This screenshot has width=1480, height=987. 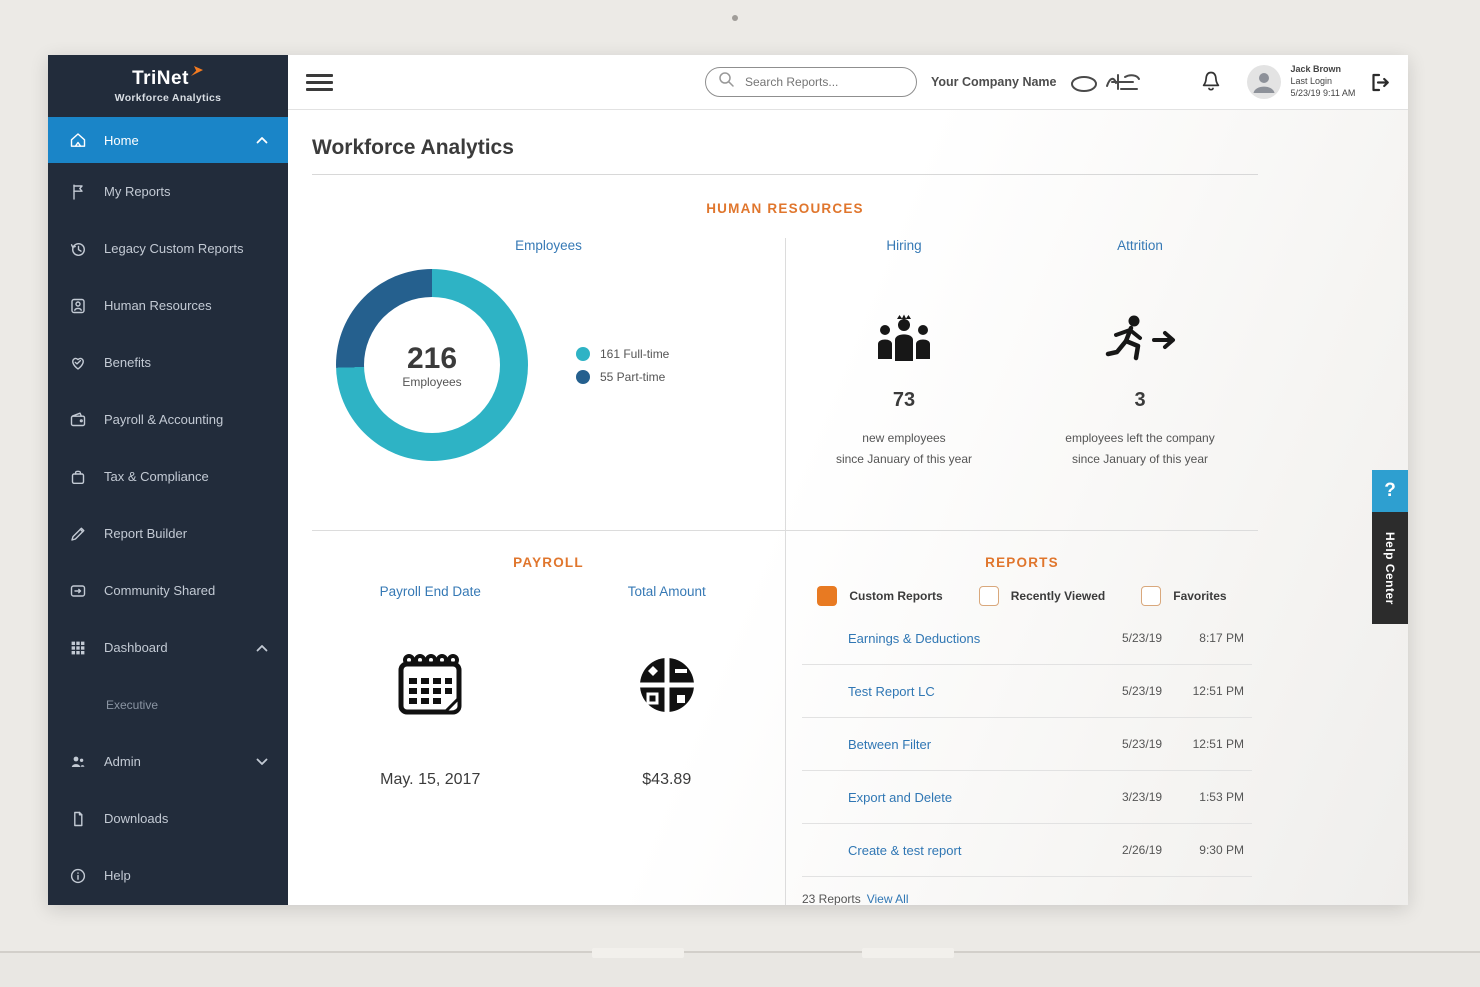 What do you see at coordinates (633, 376) in the screenshot?
I see `parttime-label: 55 Part-time` at bounding box center [633, 376].